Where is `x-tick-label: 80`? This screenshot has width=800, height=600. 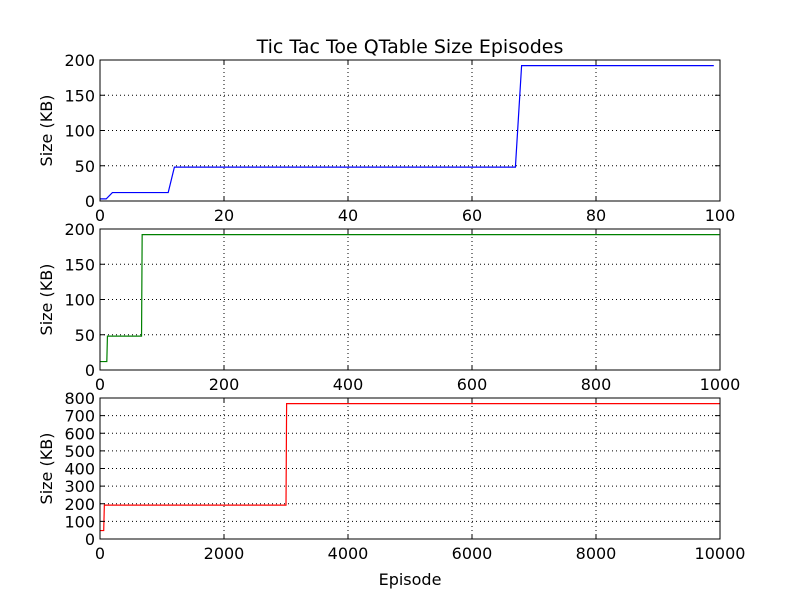 x-tick-label: 80 is located at coordinates (596, 215).